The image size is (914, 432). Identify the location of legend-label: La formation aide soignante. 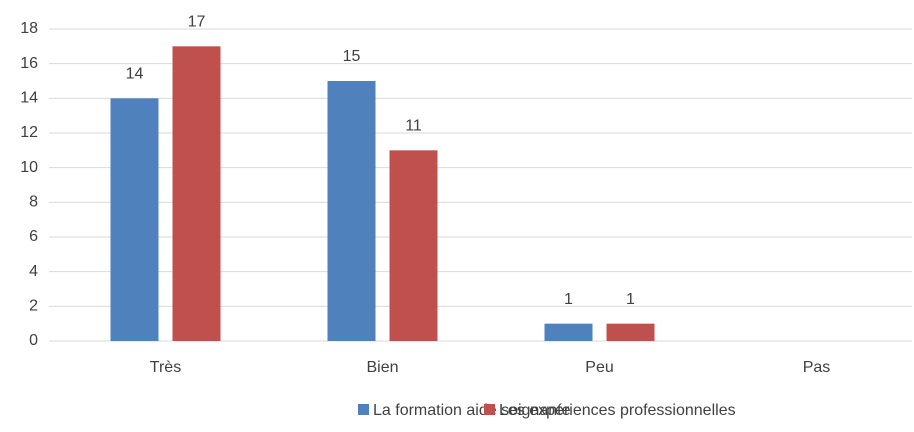
(472, 410).